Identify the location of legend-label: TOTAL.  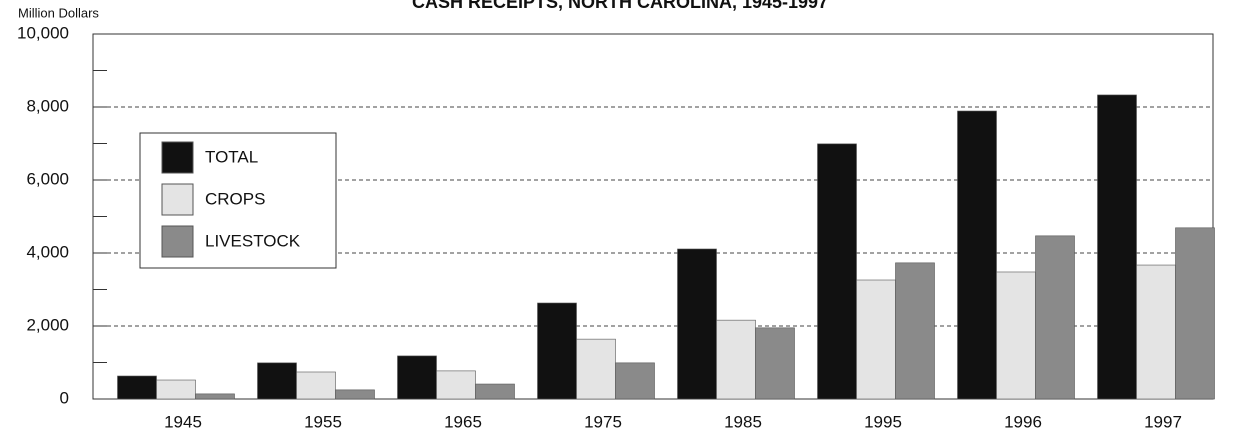
(231, 156).